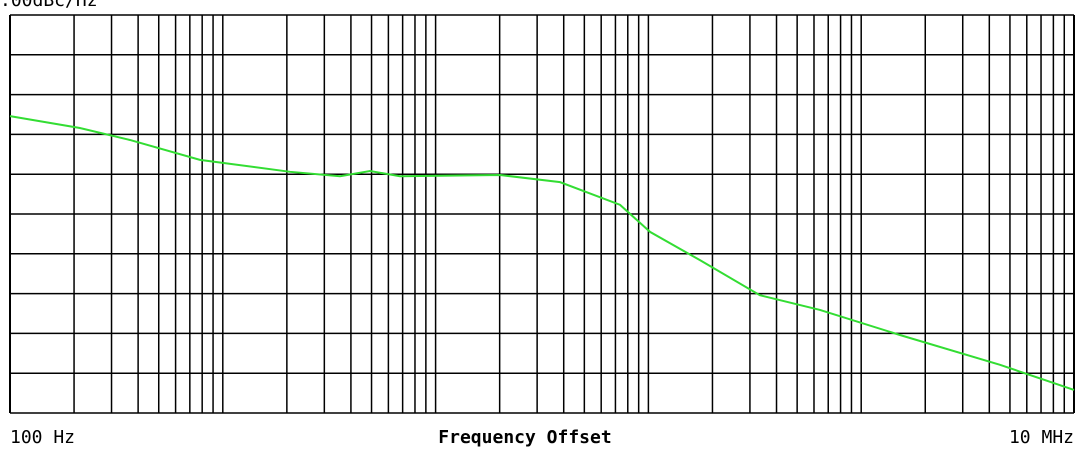 The width and height of the screenshot is (1077, 450). I want to click on x-tick-label: 100 Hz, so click(42, 437).